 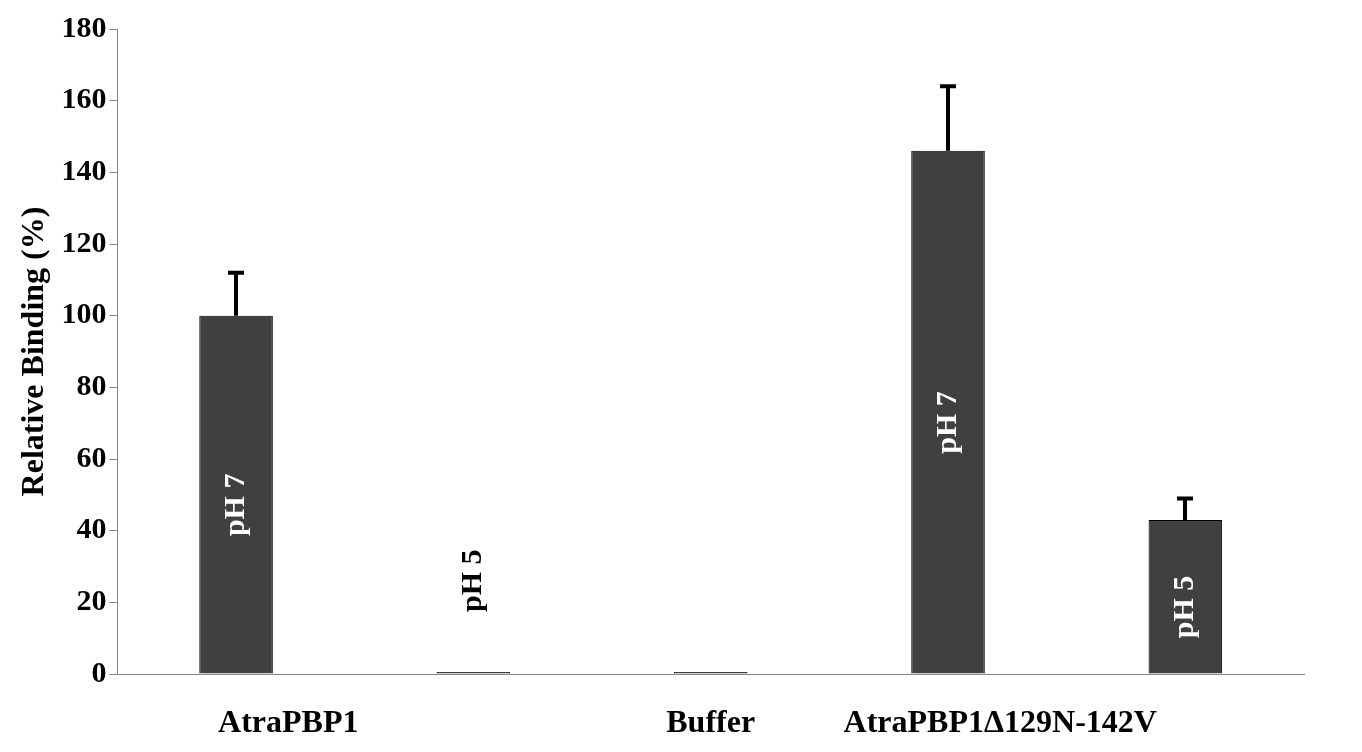 I want to click on y-axis-title: Relative Binding (%), so click(x=32, y=351).